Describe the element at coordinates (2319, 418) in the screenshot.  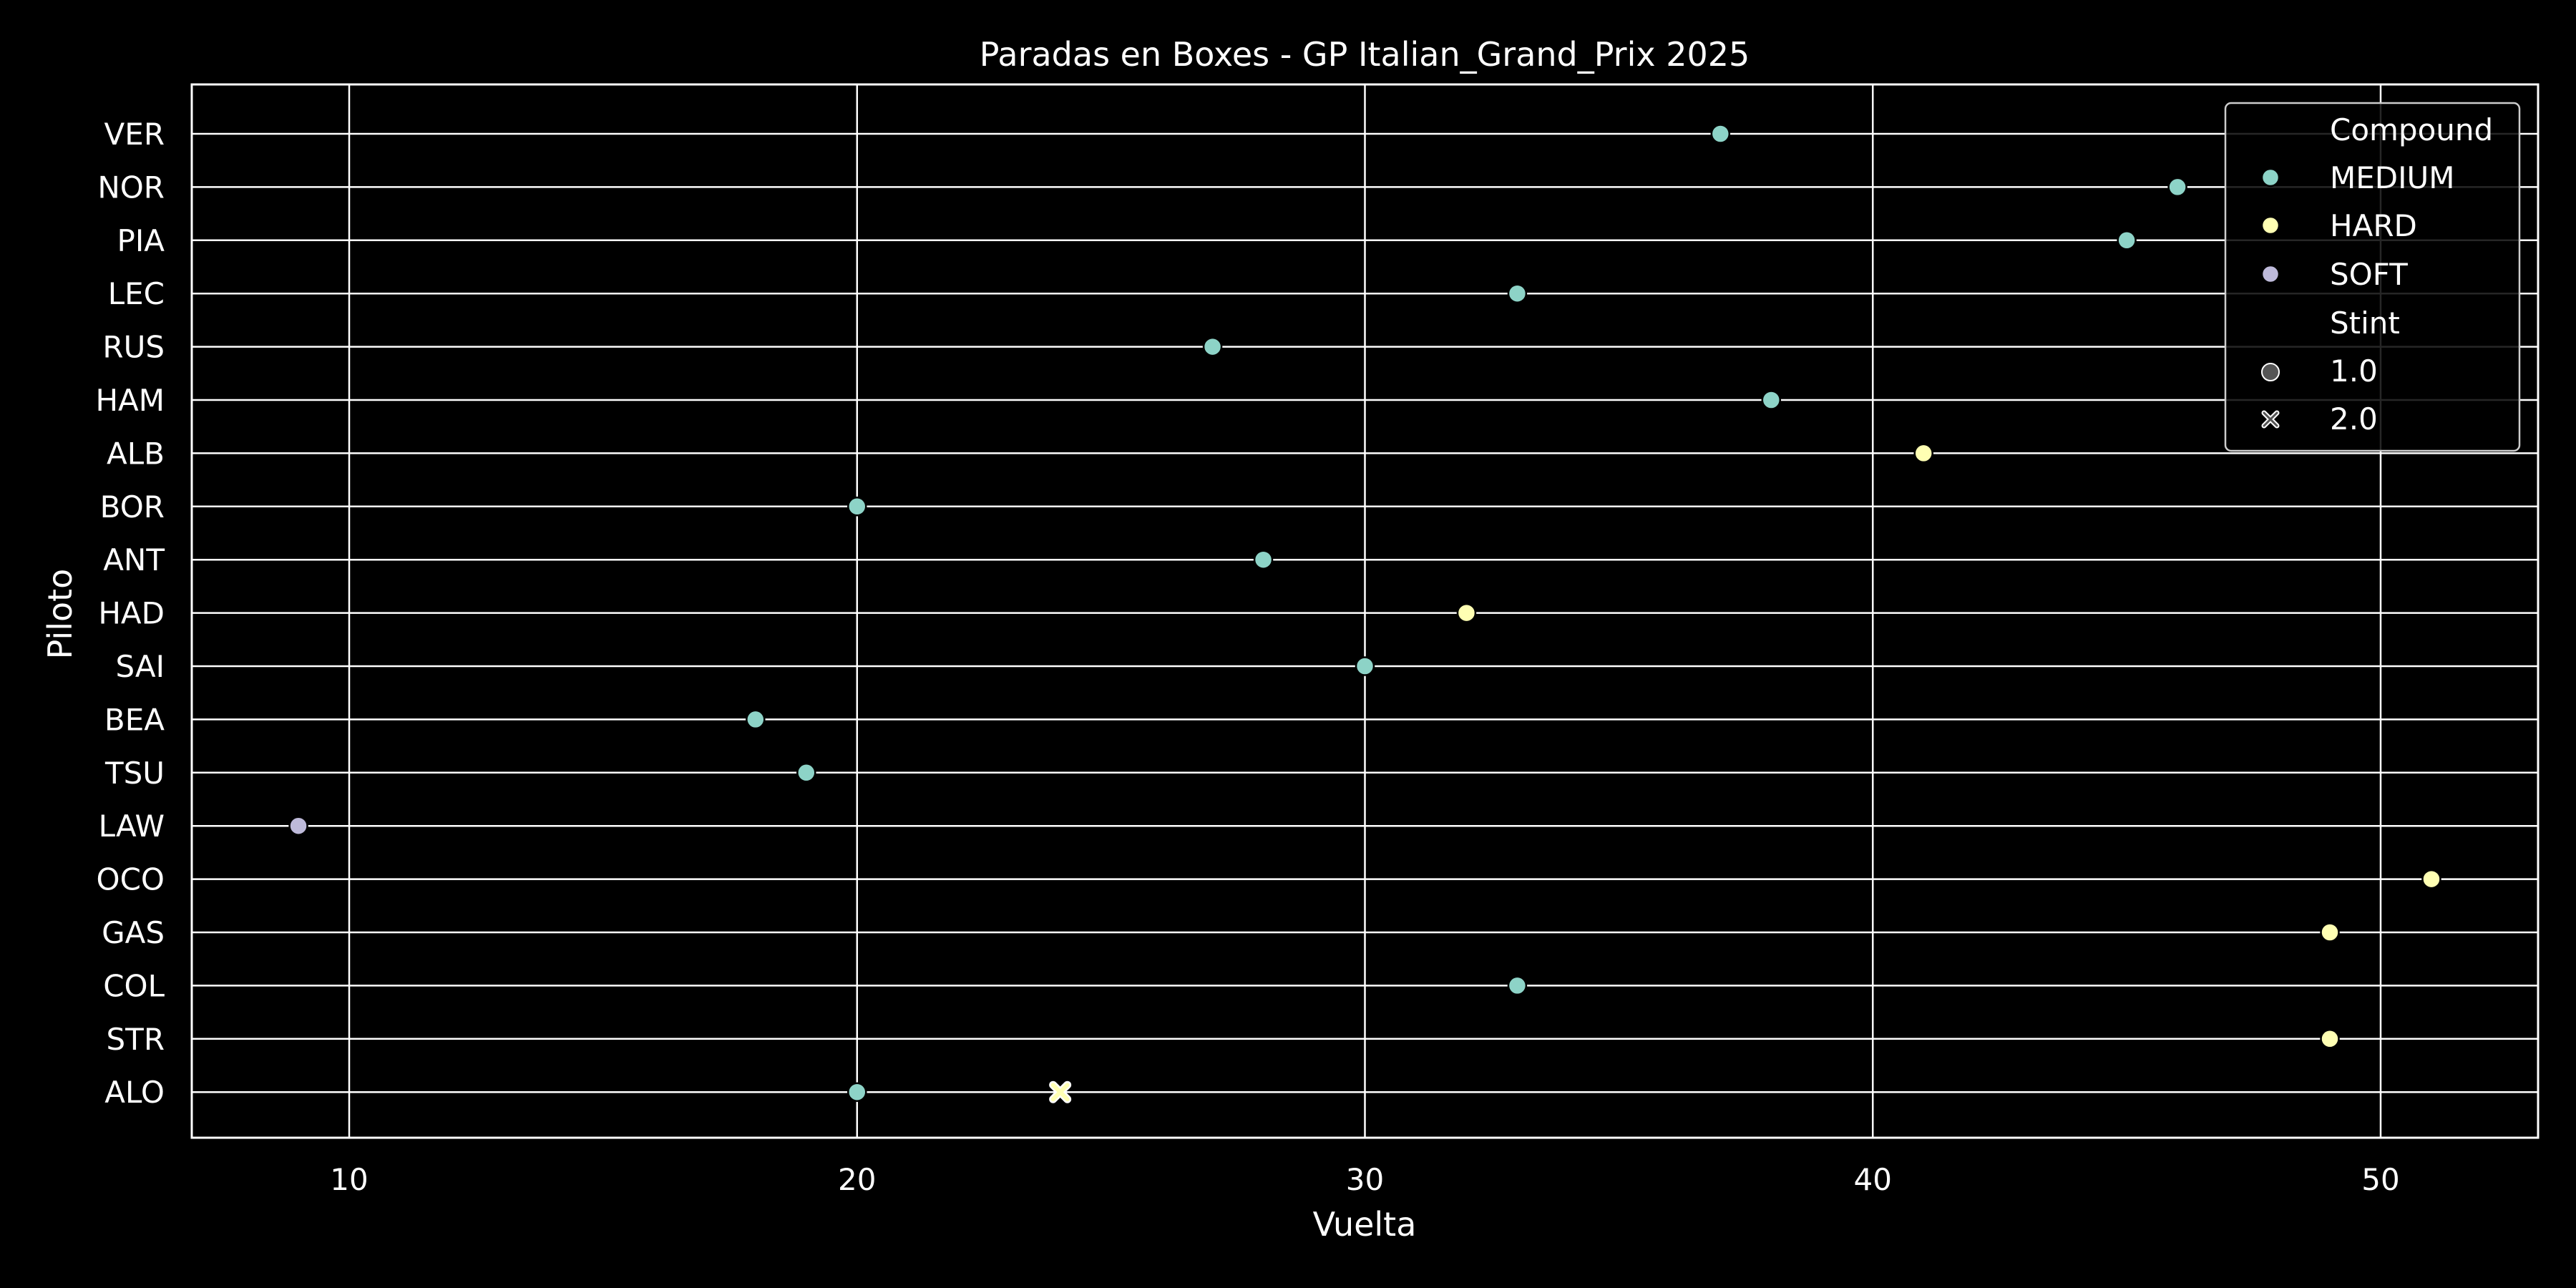
I see `legend-item-stint-2: 2.0` at that location.